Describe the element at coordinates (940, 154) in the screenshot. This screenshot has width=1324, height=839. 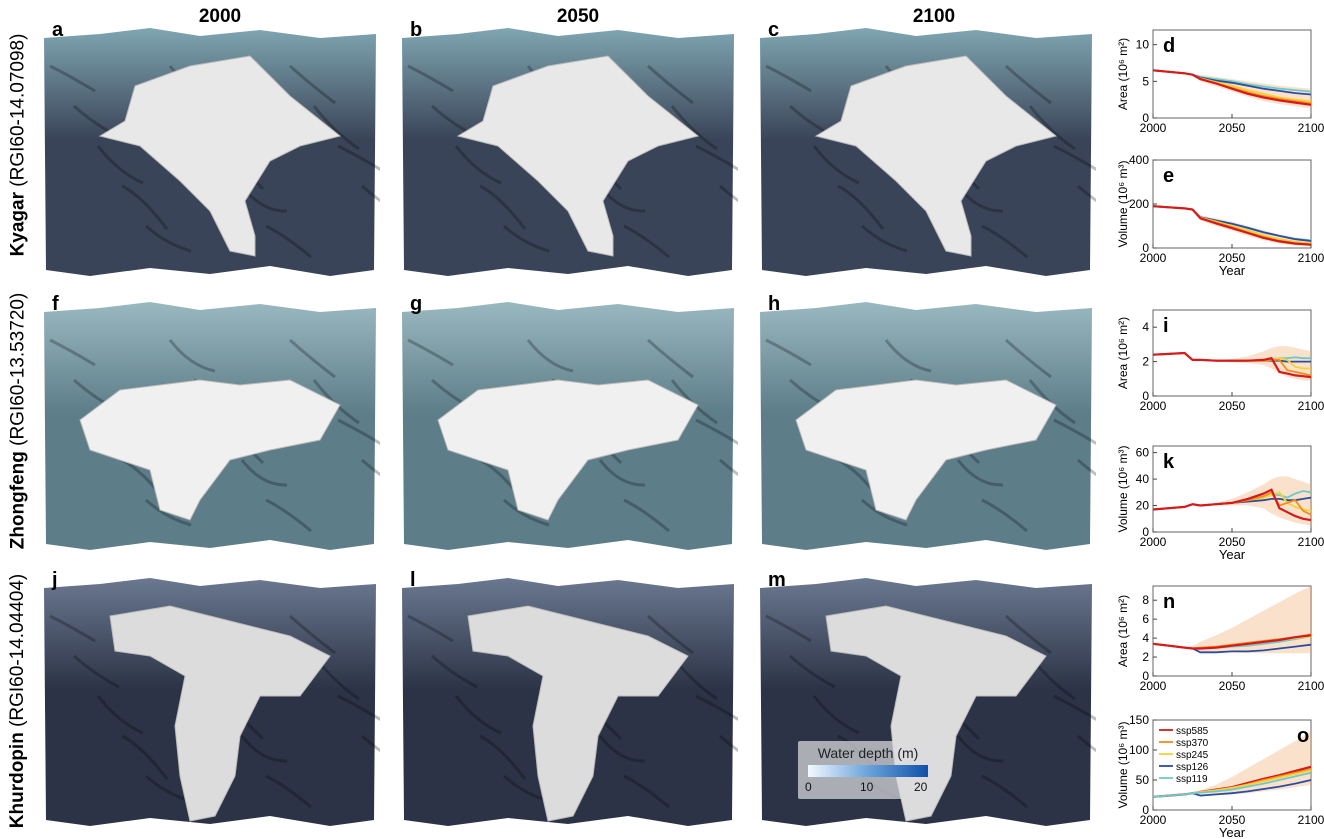
I see `glacier-map-c` at that location.